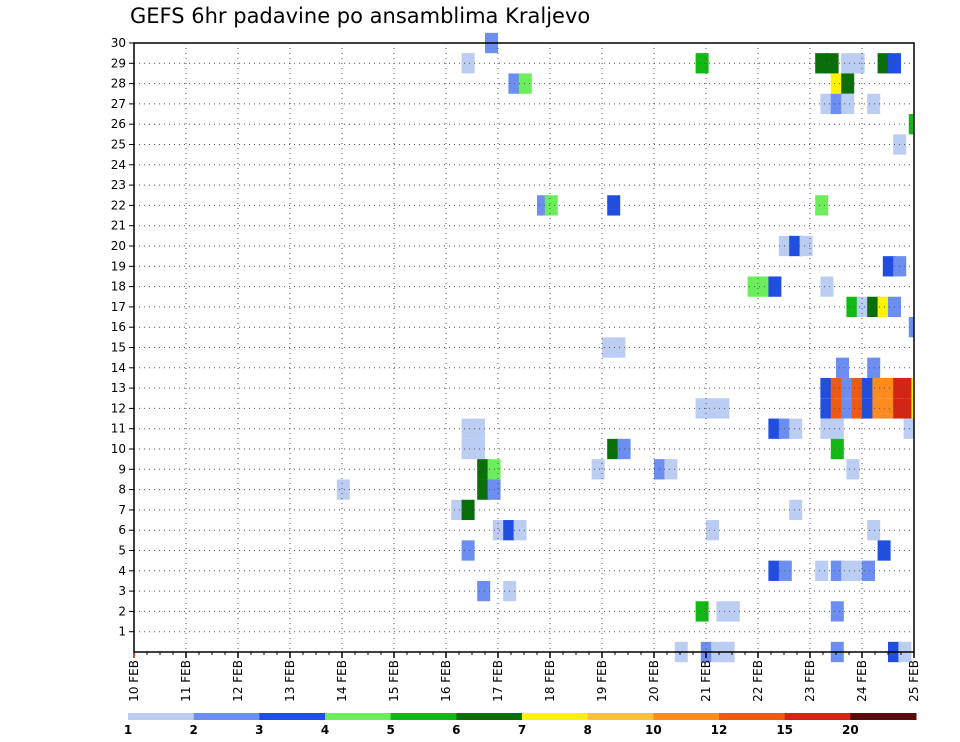 The height and width of the screenshot is (742, 960). I want to click on x-tick-label: 25 FEB, so click(914, 681).